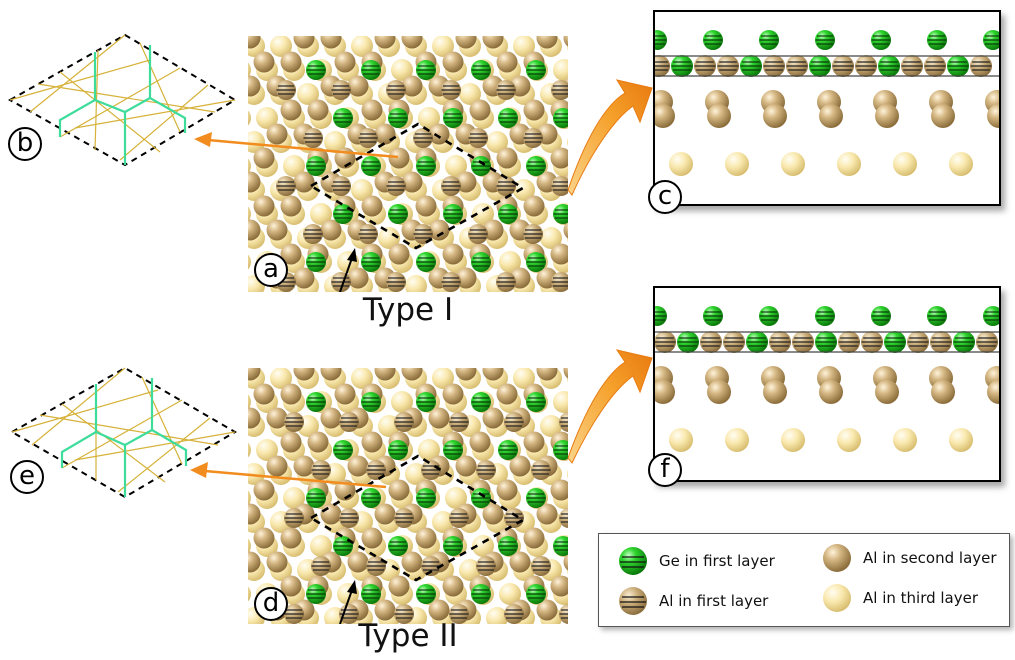 The image size is (1015, 660). I want to click on legend-label-ge-first: Ge in first layer, so click(717, 561).